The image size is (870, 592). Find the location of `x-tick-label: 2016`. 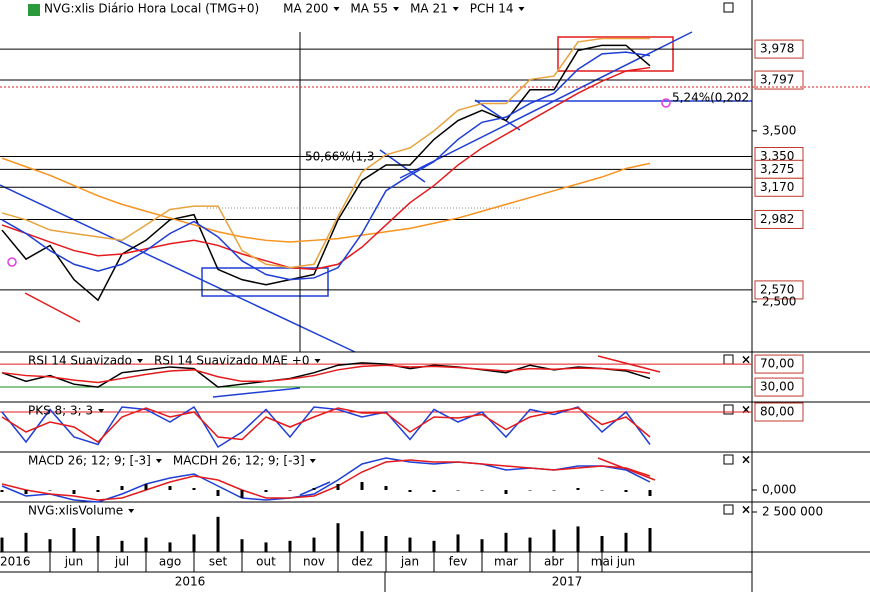

x-tick-label: 2016 is located at coordinates (15, 562).